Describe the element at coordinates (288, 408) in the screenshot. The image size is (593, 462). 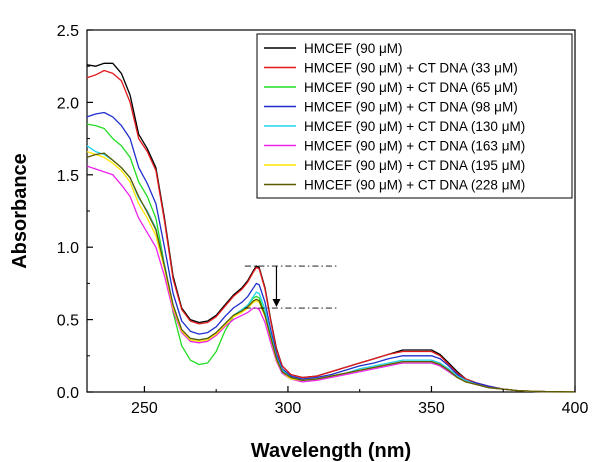
I see `x-tick-label: 300` at that location.